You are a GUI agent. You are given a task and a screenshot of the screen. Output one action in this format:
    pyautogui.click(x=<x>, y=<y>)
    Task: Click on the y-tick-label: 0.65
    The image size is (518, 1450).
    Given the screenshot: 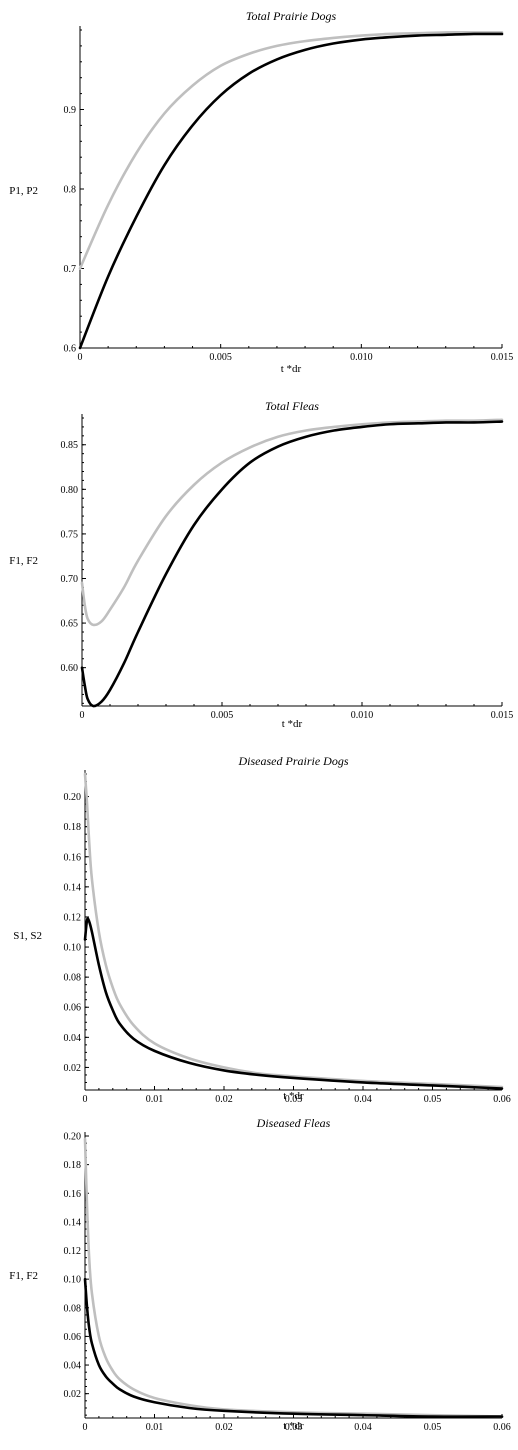 What is the action you would take?
    pyautogui.click(x=70, y=624)
    